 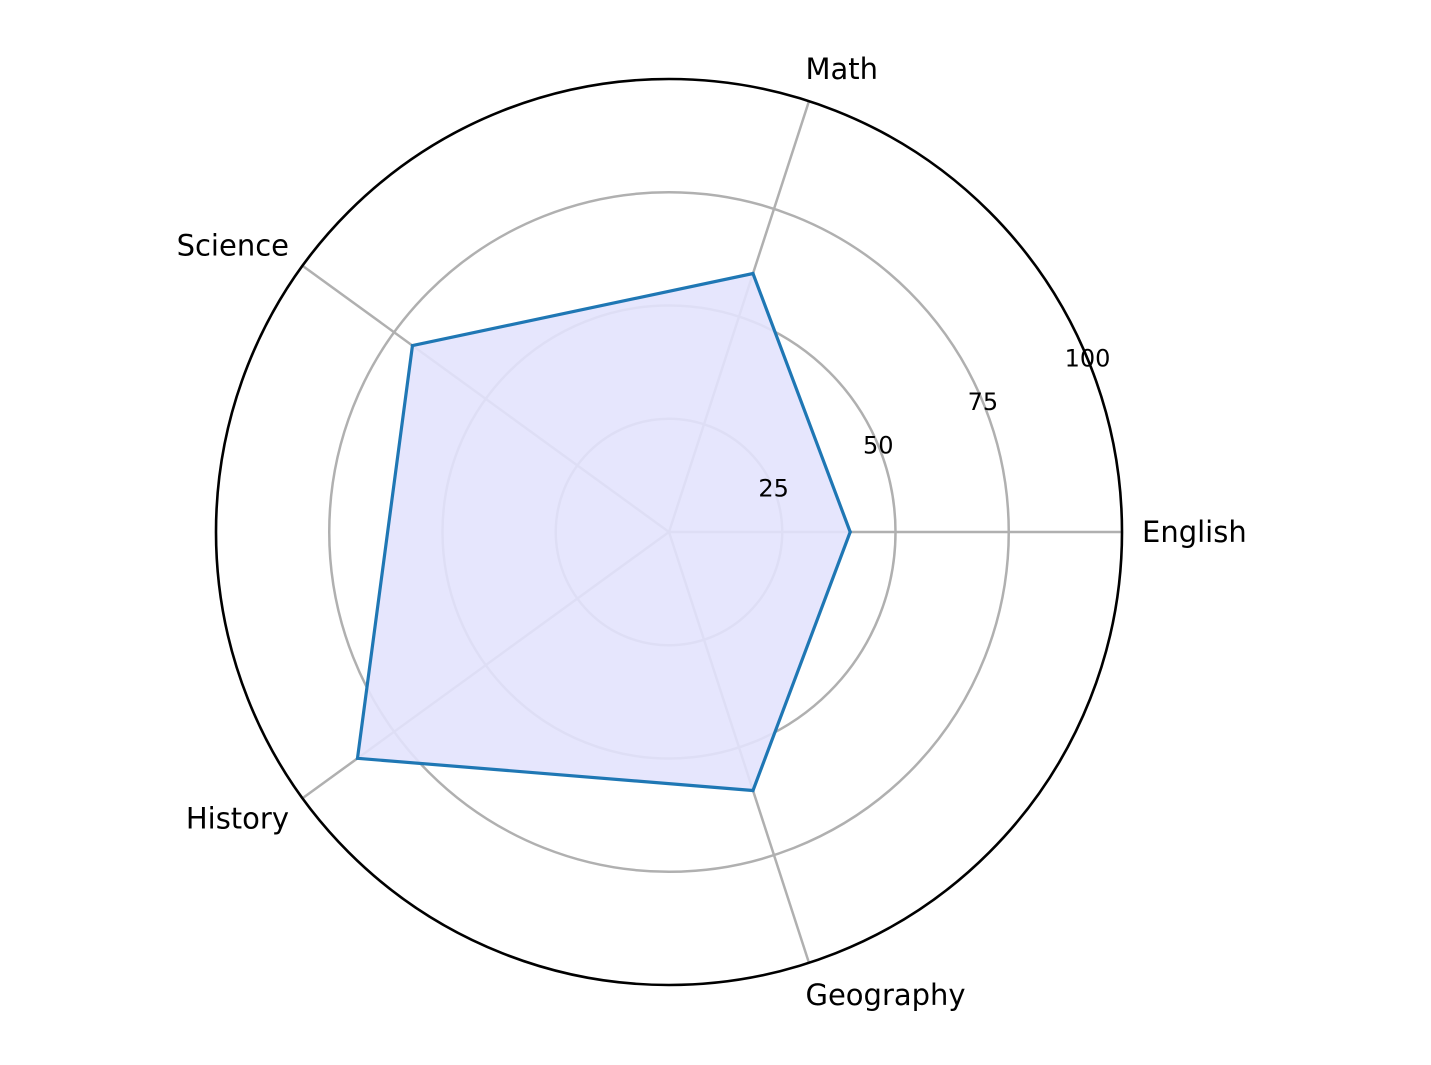 What do you see at coordinates (841, 69) in the screenshot?
I see `category-label-math: Math` at bounding box center [841, 69].